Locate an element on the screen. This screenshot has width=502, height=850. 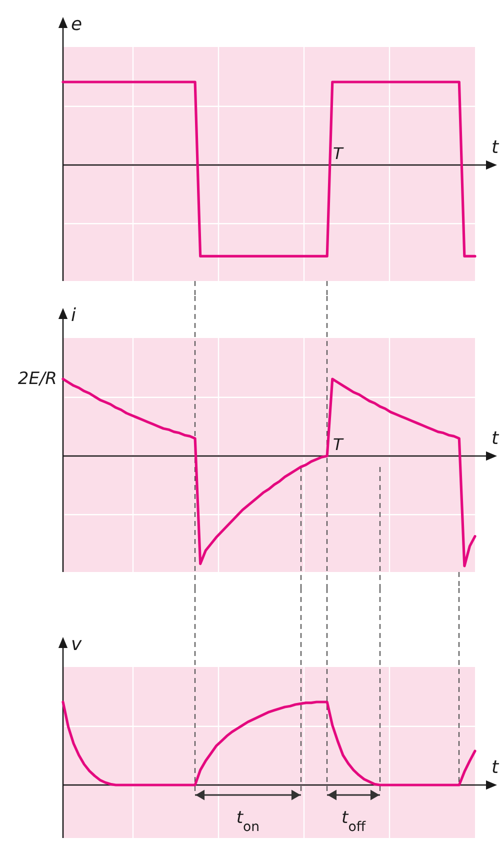
y-axis-title: e is located at coordinates (76, 24).